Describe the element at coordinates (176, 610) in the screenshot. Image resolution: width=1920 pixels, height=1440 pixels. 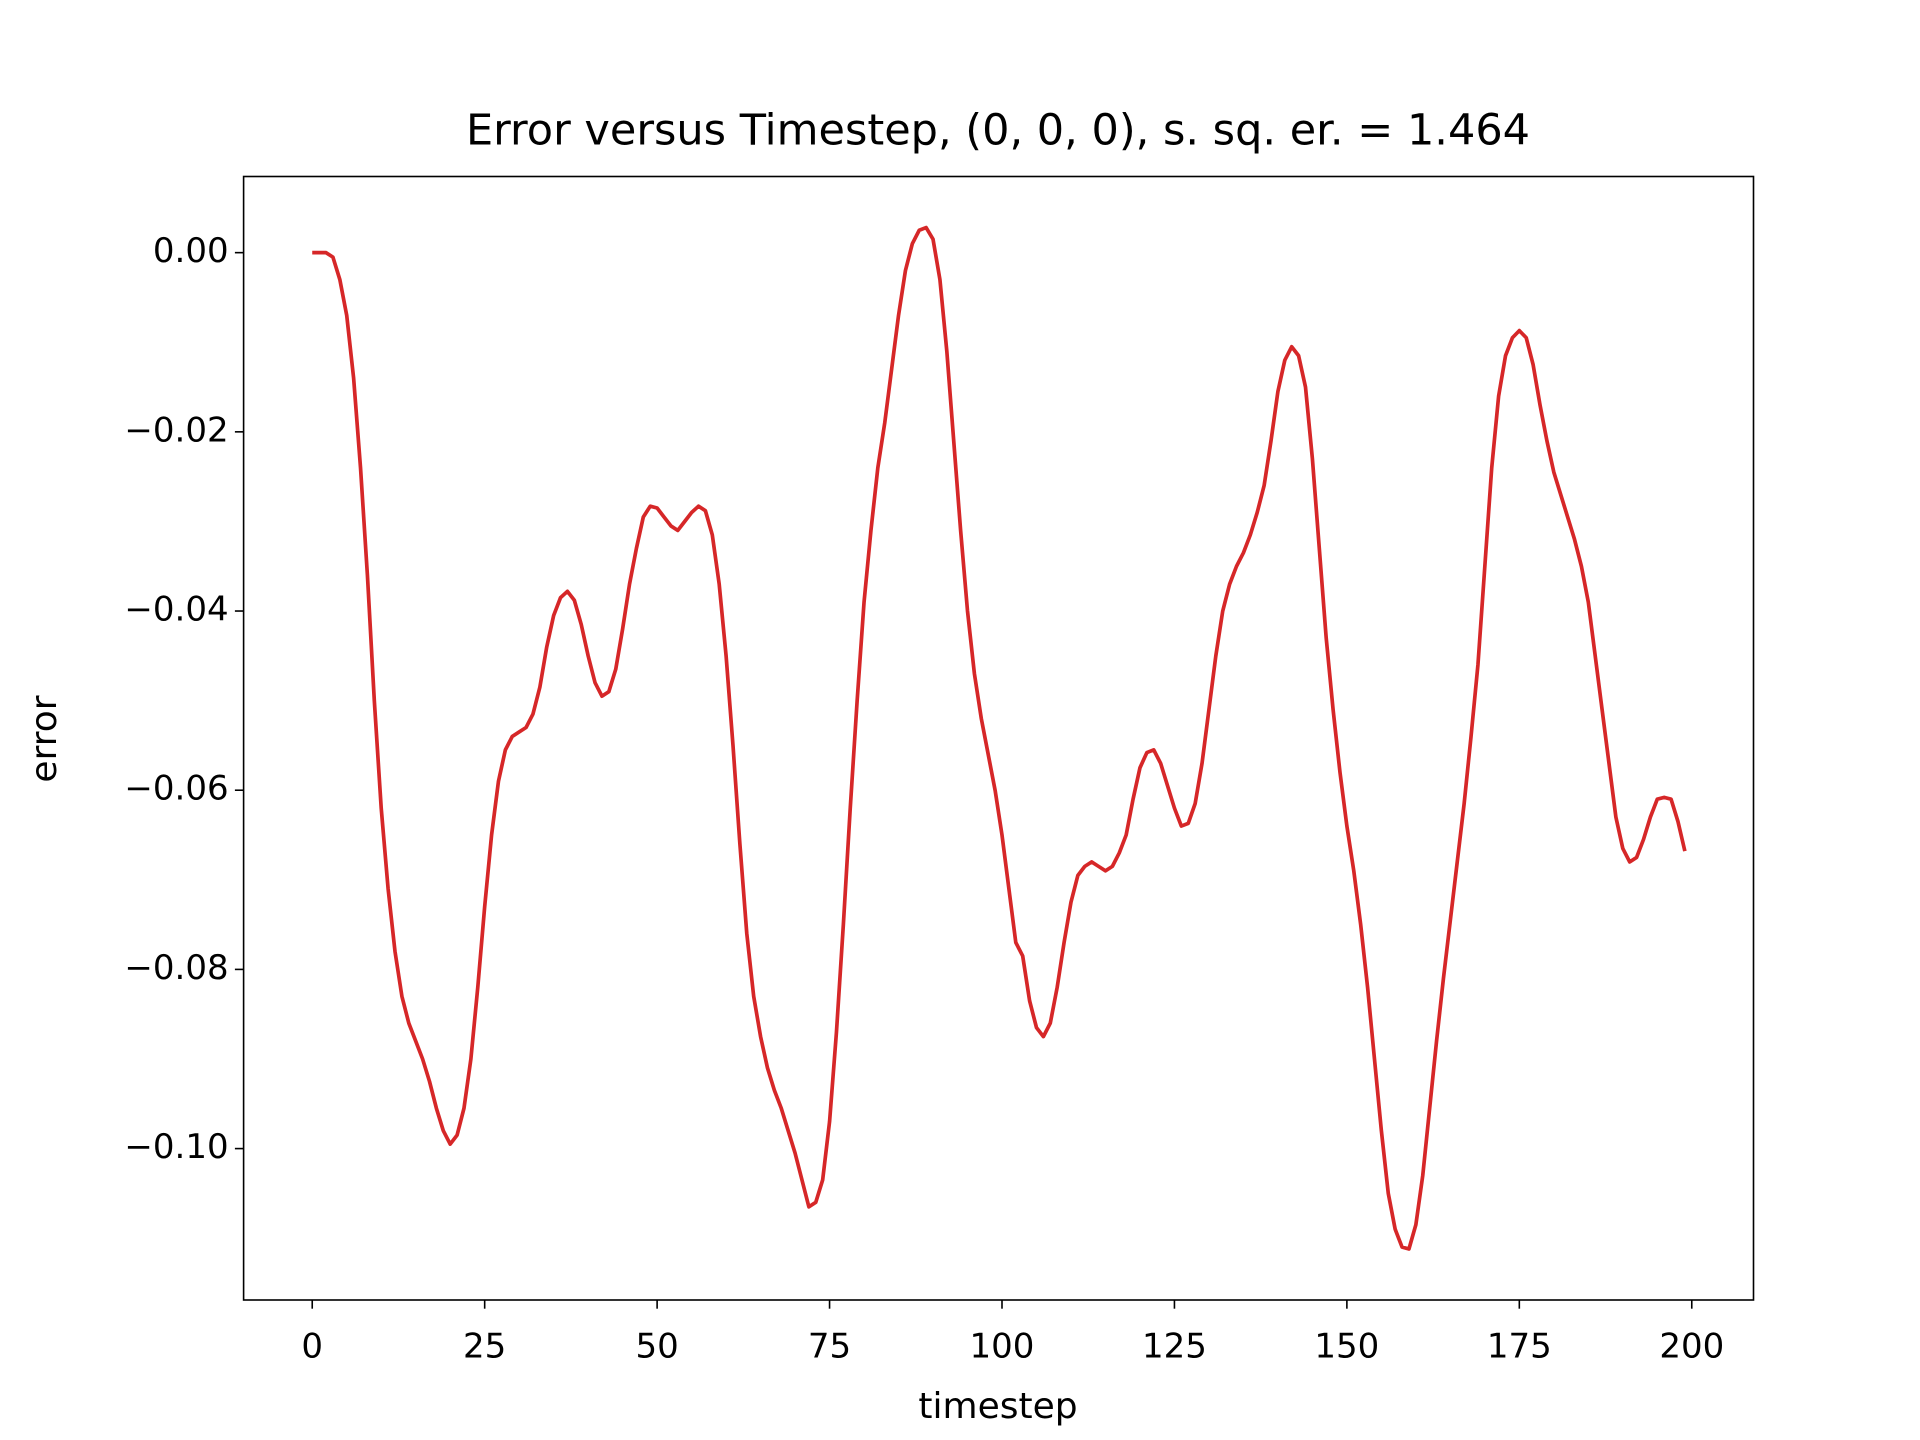
I see `y-tick-label: −0.04` at that location.